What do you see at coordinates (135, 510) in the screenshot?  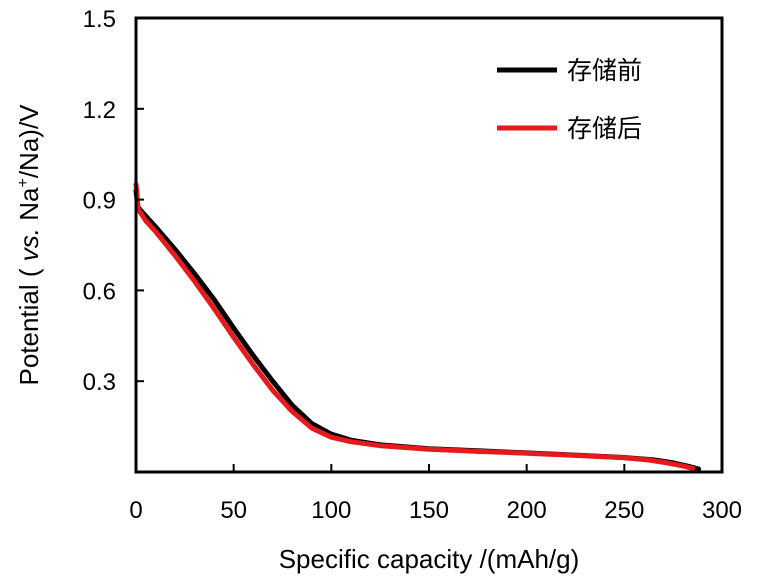 I see `x-tick-label: 0` at bounding box center [135, 510].